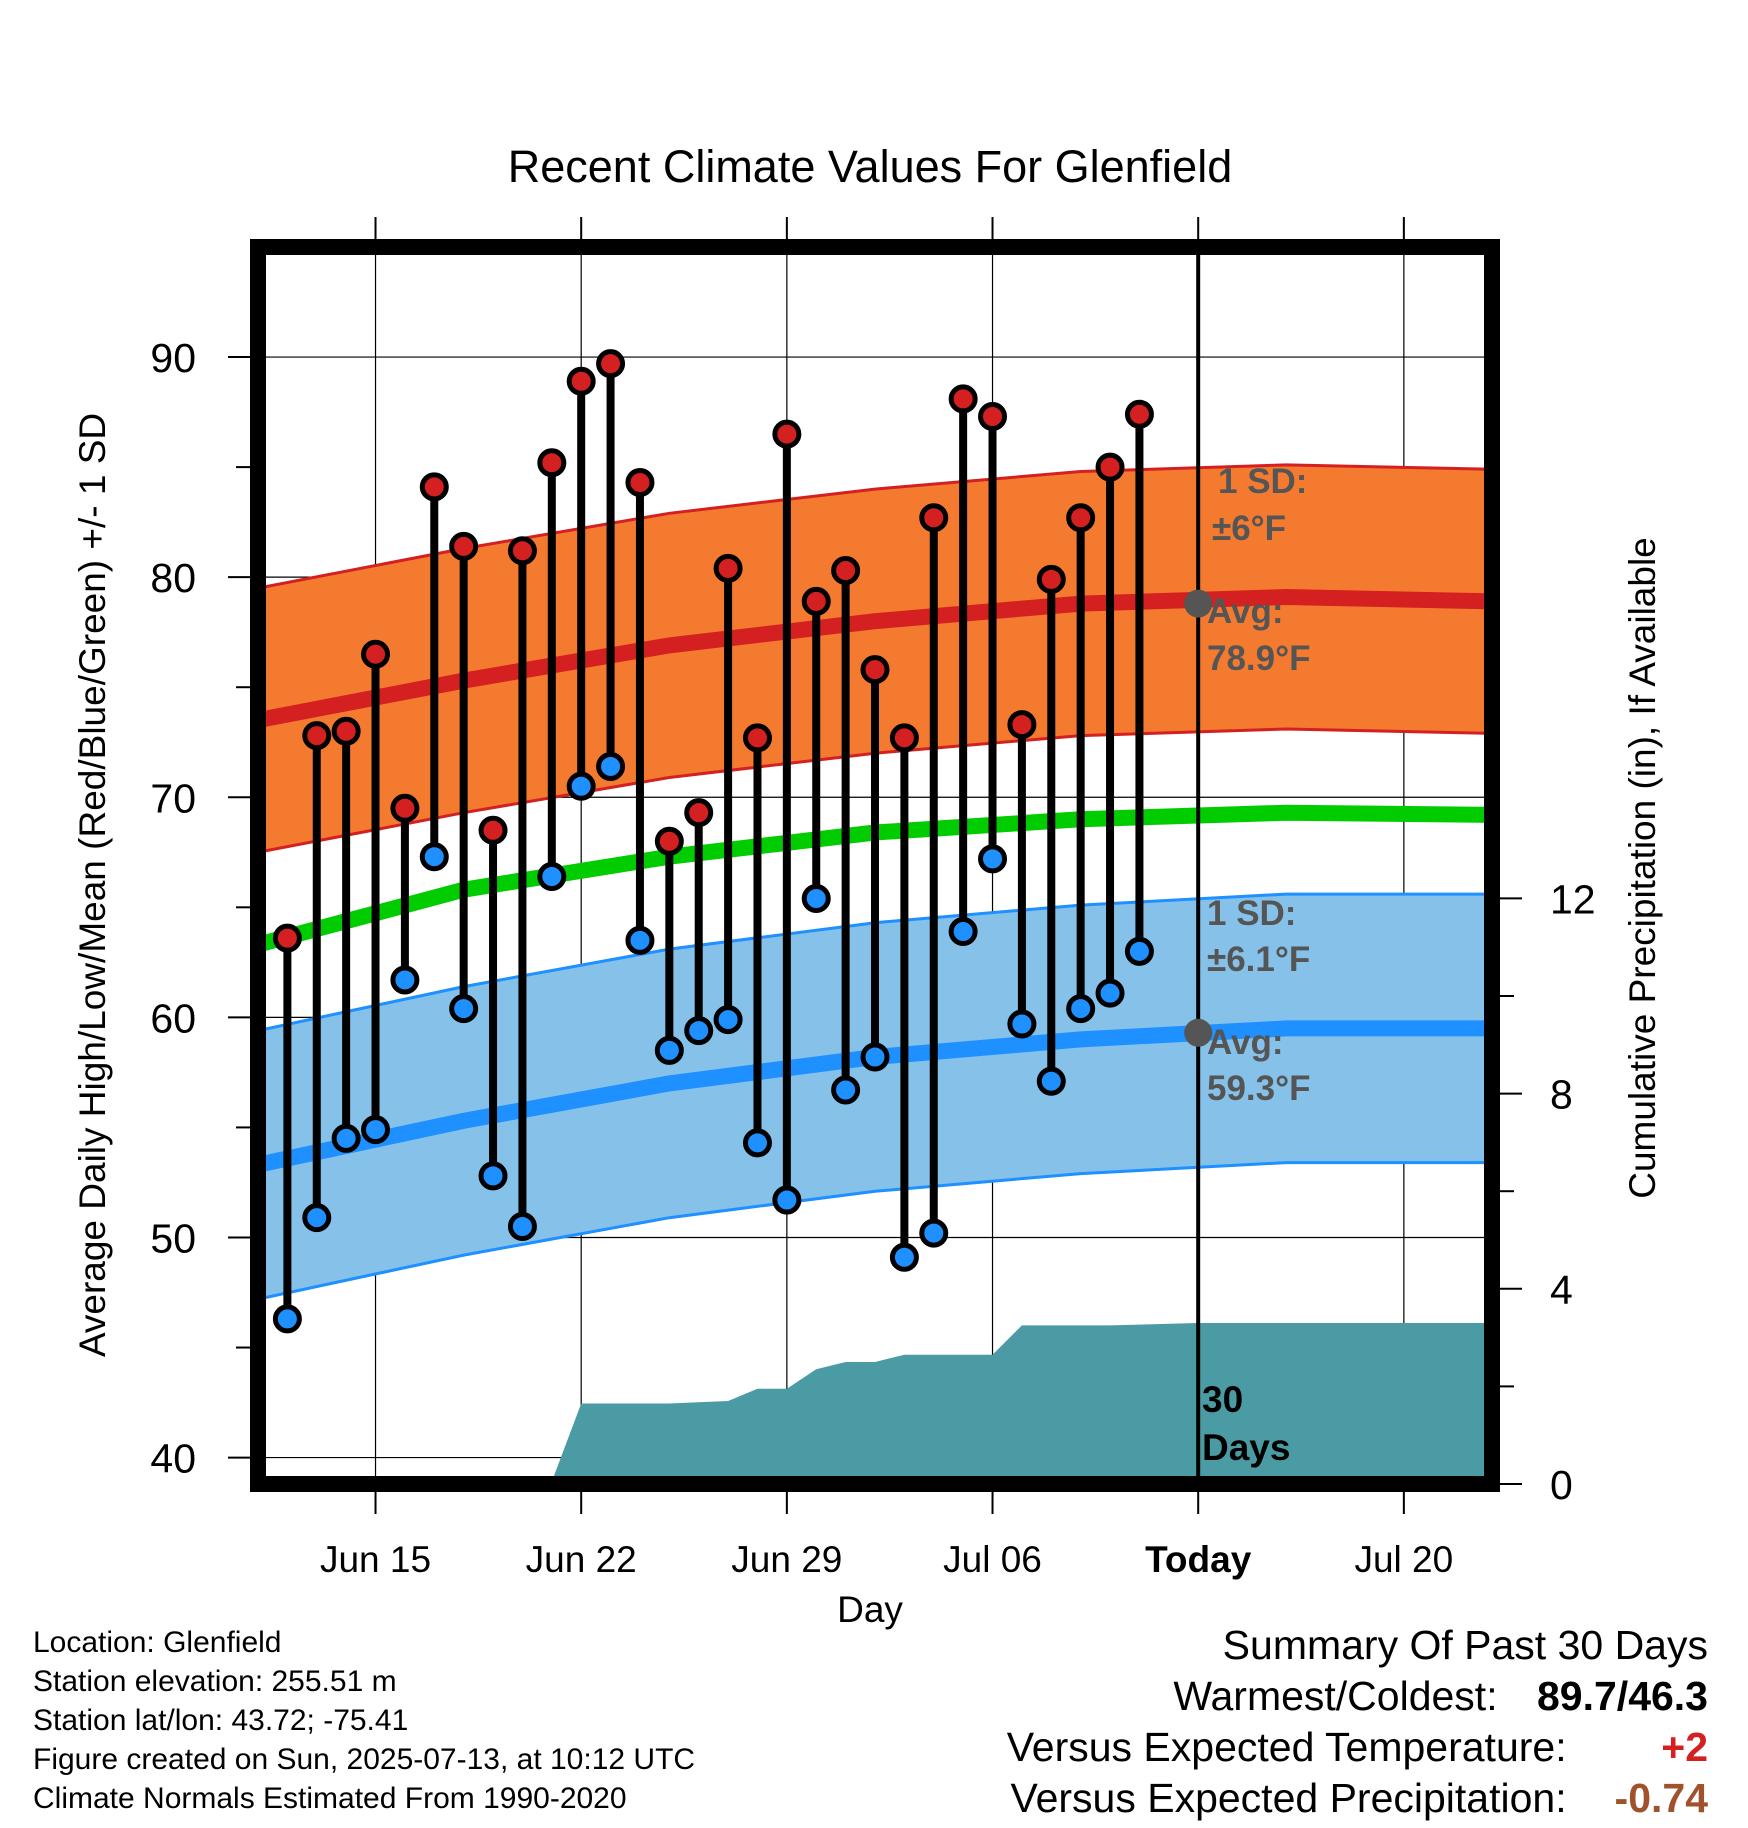 The width and height of the screenshot is (1748, 1828). What do you see at coordinates (1245, 1042) in the screenshot?
I see `low-avg-label: Avg:` at bounding box center [1245, 1042].